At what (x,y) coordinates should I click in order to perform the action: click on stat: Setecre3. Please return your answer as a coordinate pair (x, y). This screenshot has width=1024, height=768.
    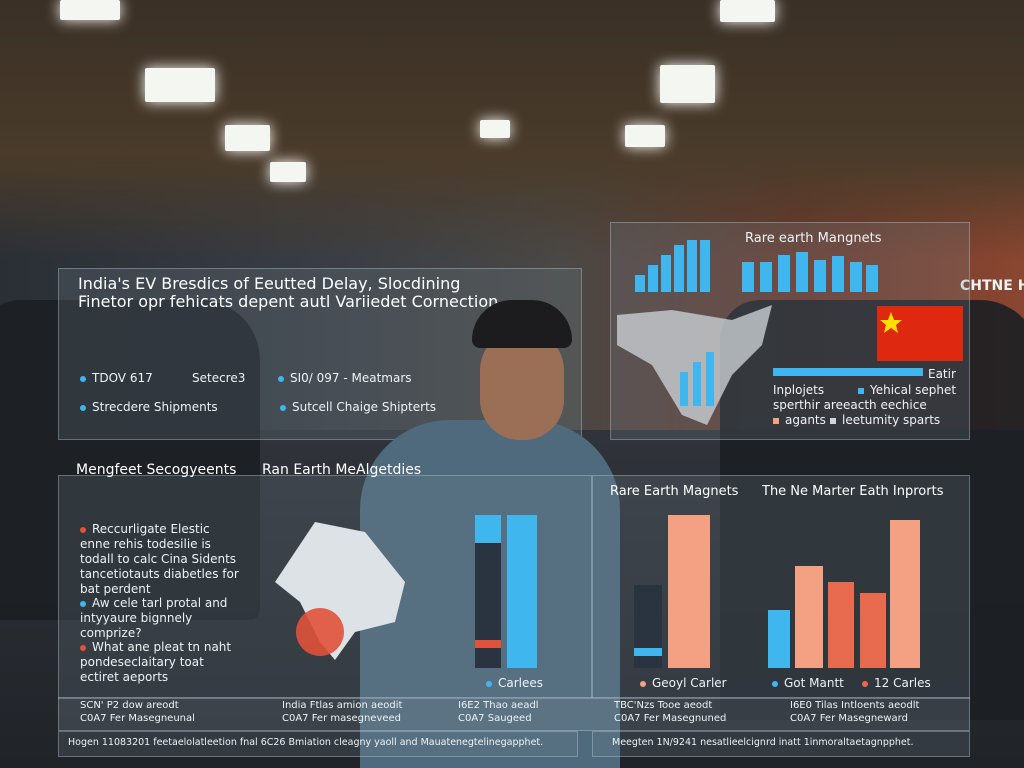
    Looking at the image, I should click on (219, 378).